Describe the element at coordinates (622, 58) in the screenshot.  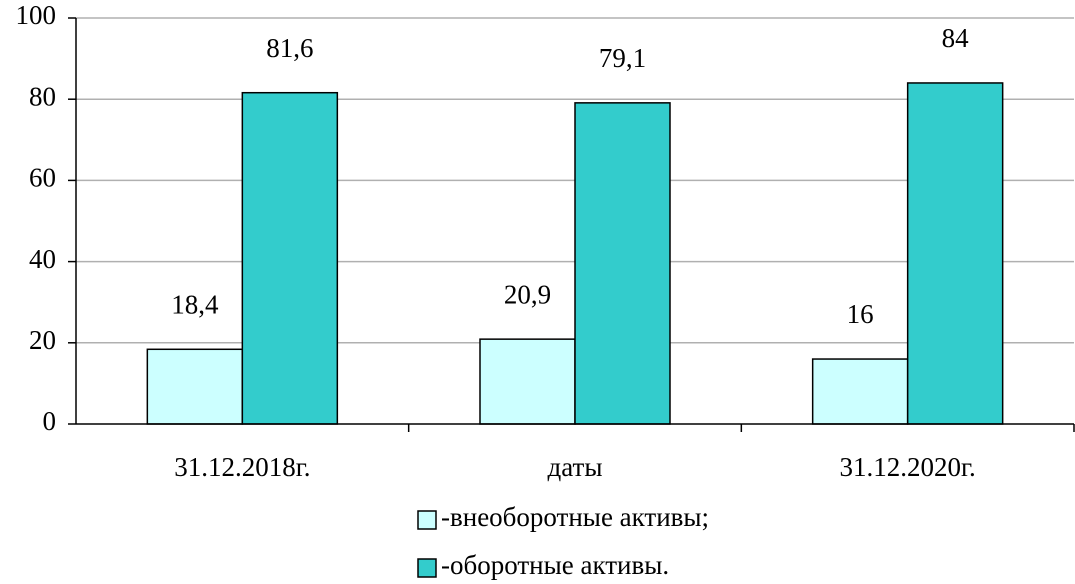
I see `data-label: 79,1` at that location.